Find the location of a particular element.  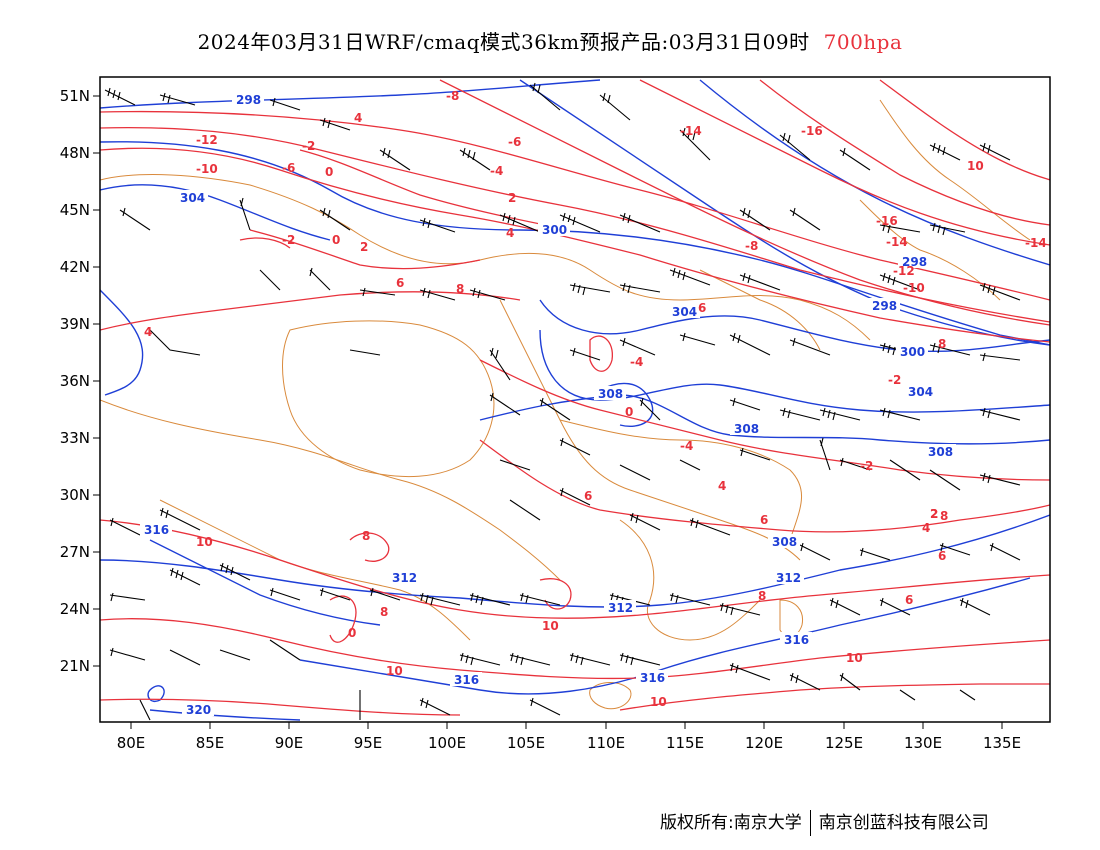

lon-label: 95E is located at coordinates (368, 743).